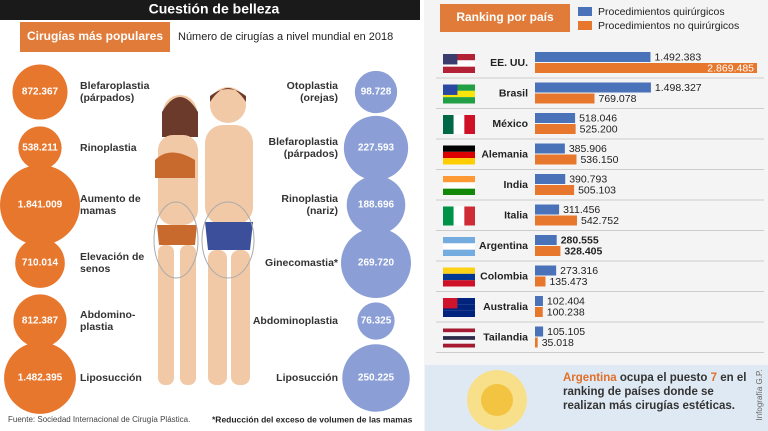  I want to click on category-label: Aumento de mamas, so click(110, 205).